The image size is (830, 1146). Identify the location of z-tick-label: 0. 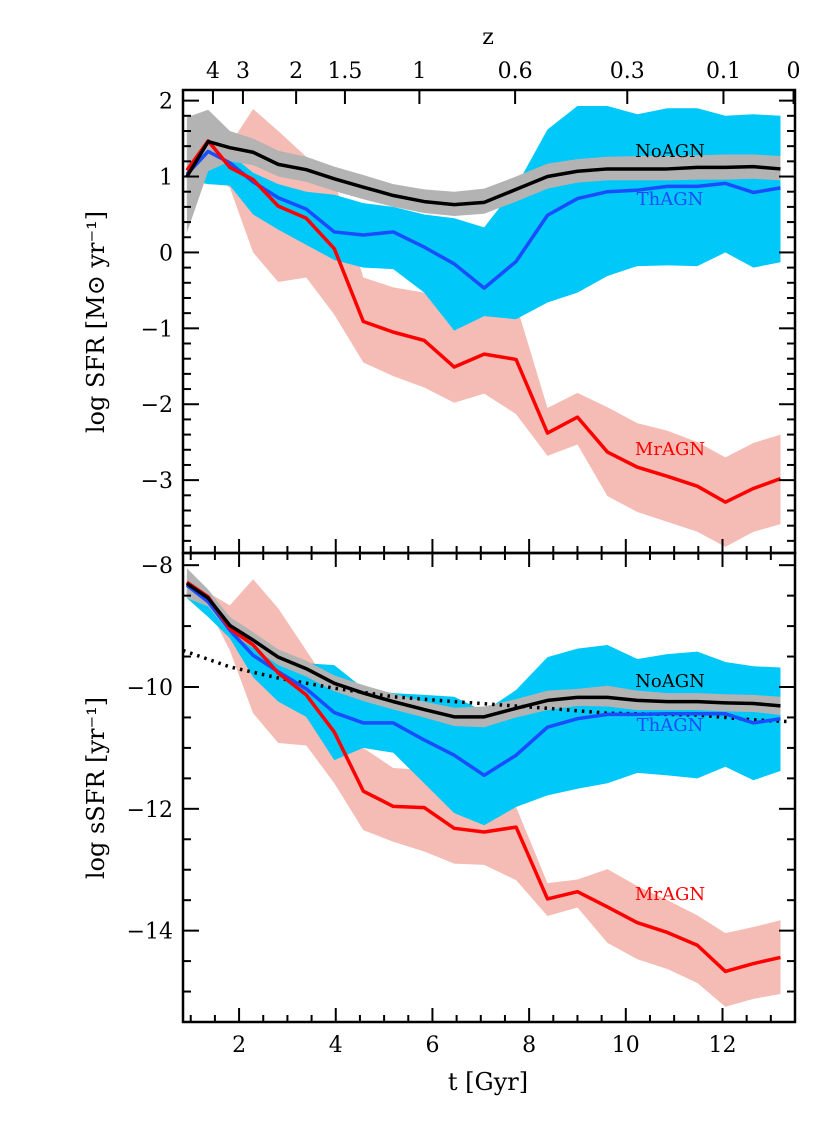
(794, 71).